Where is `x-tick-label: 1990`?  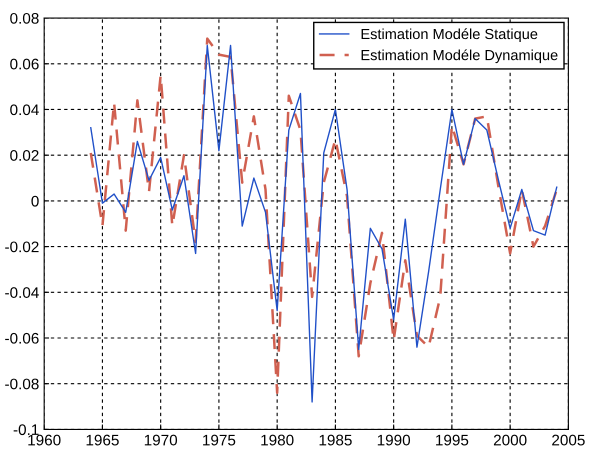
x-tick-label: 1990 is located at coordinates (394, 440).